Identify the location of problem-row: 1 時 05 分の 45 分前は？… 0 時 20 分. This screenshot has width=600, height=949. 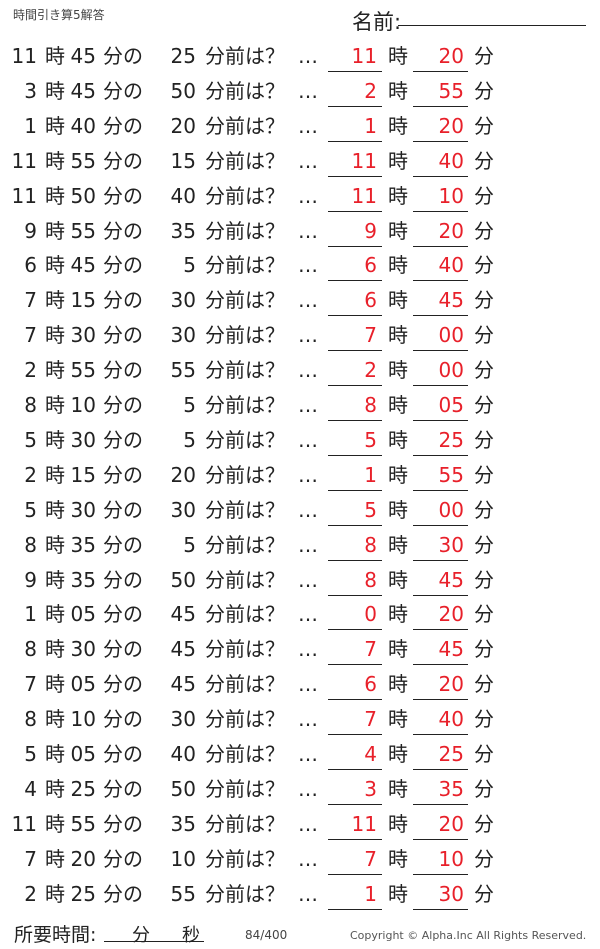
(300, 619).